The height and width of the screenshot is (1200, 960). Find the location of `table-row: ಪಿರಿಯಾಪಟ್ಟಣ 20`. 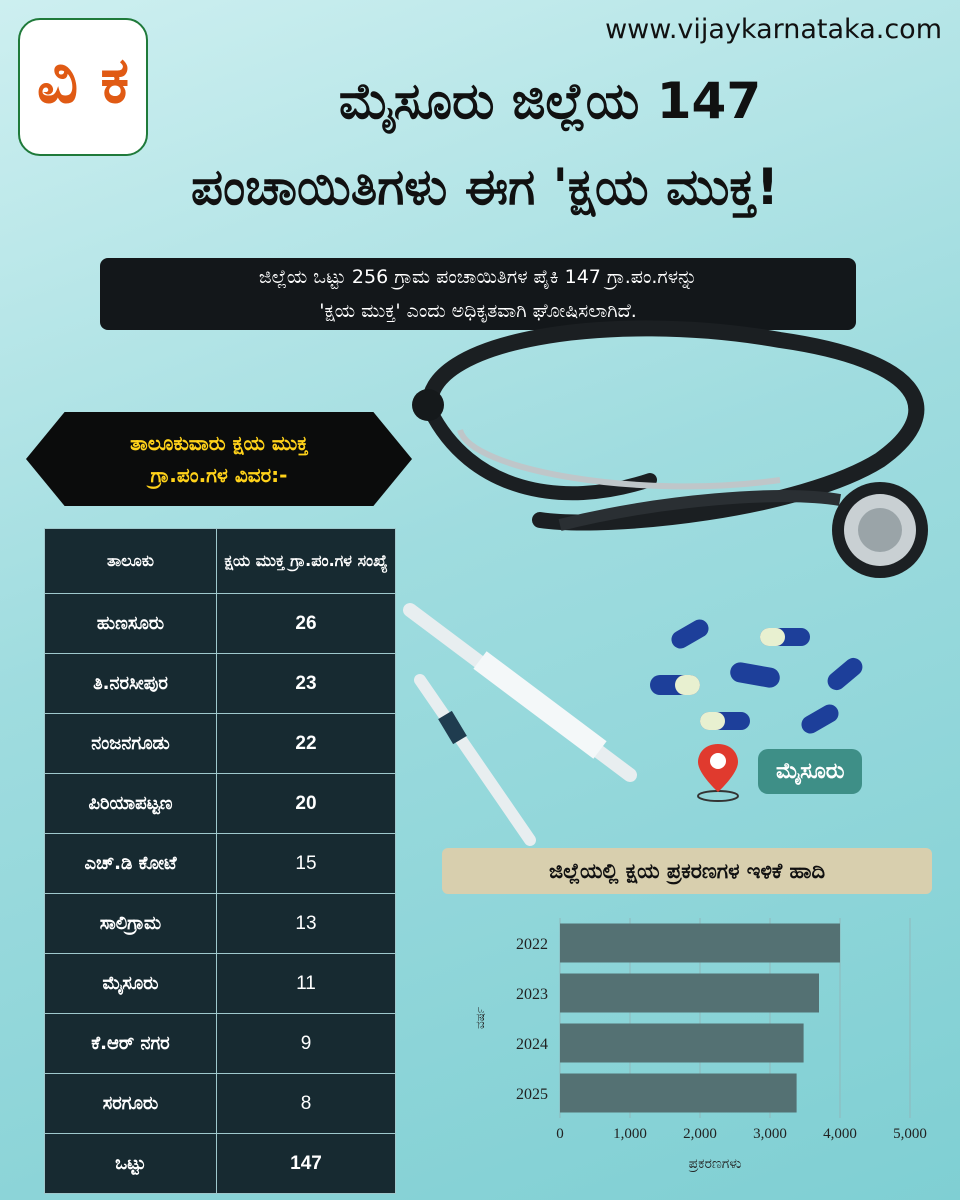

table-row: ಪಿರಿಯಾಪಟ್ಟಣ 20 is located at coordinates (220, 803).